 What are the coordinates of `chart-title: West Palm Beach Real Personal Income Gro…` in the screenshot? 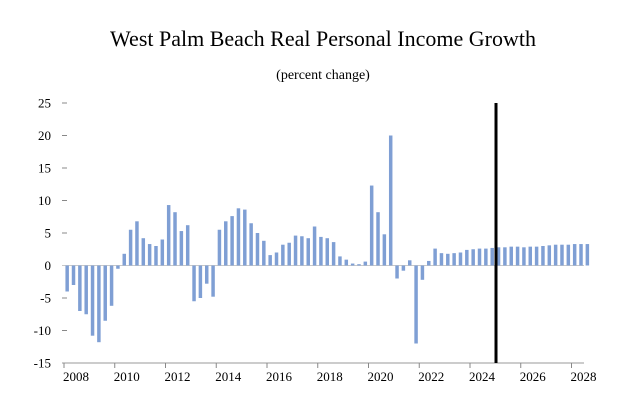 It's located at (323, 38).